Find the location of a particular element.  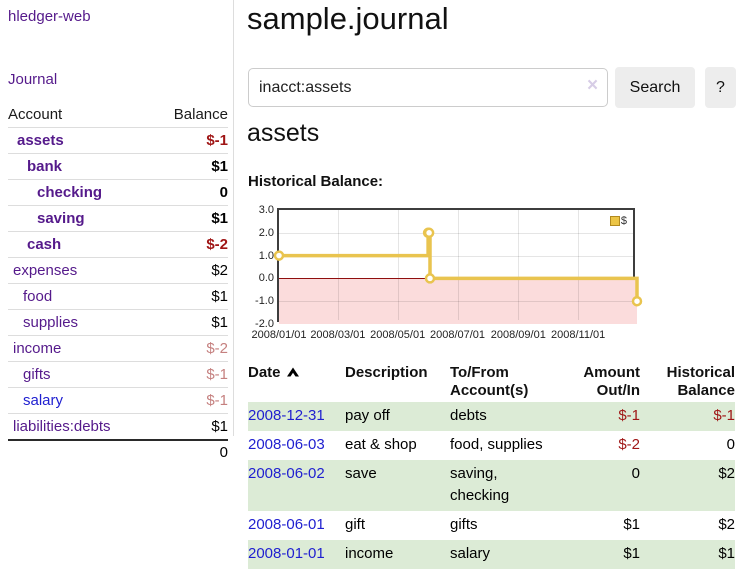

x-axis-tick-label: 2008/11/01 is located at coordinates (578, 335).